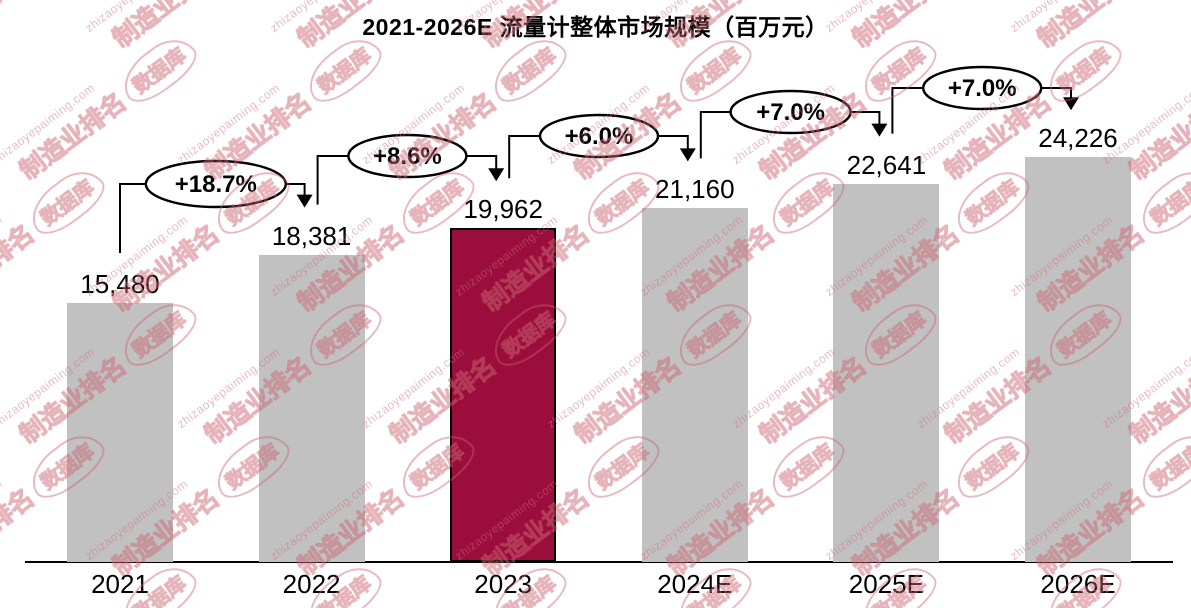 This screenshot has width=1191, height=608. I want to click on growth-oval-2021-2022, so click(216, 184).